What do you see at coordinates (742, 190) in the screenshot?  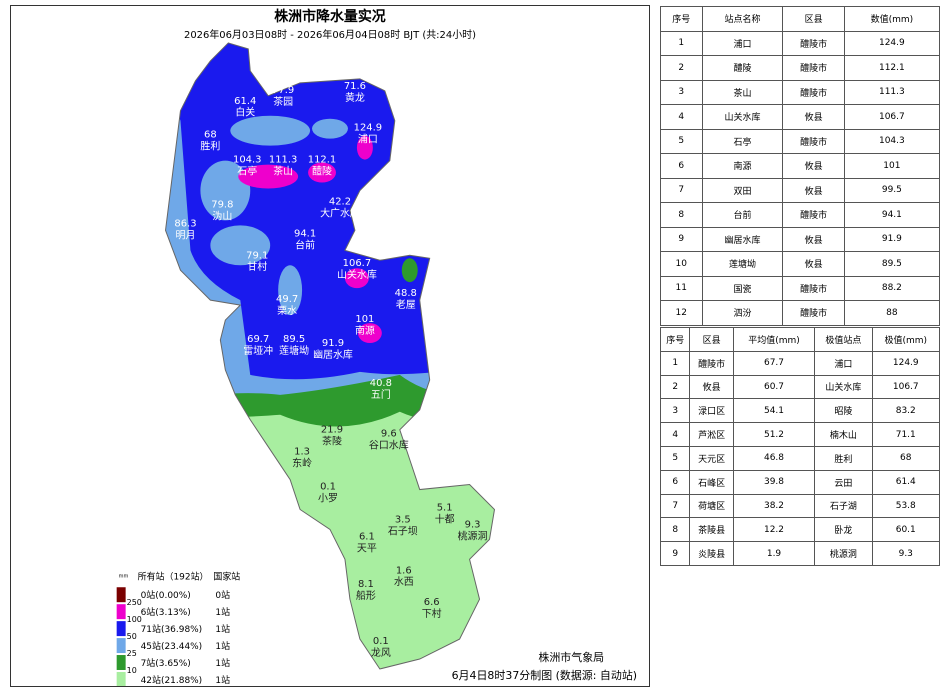 I see `table-cell: 双田` at bounding box center [742, 190].